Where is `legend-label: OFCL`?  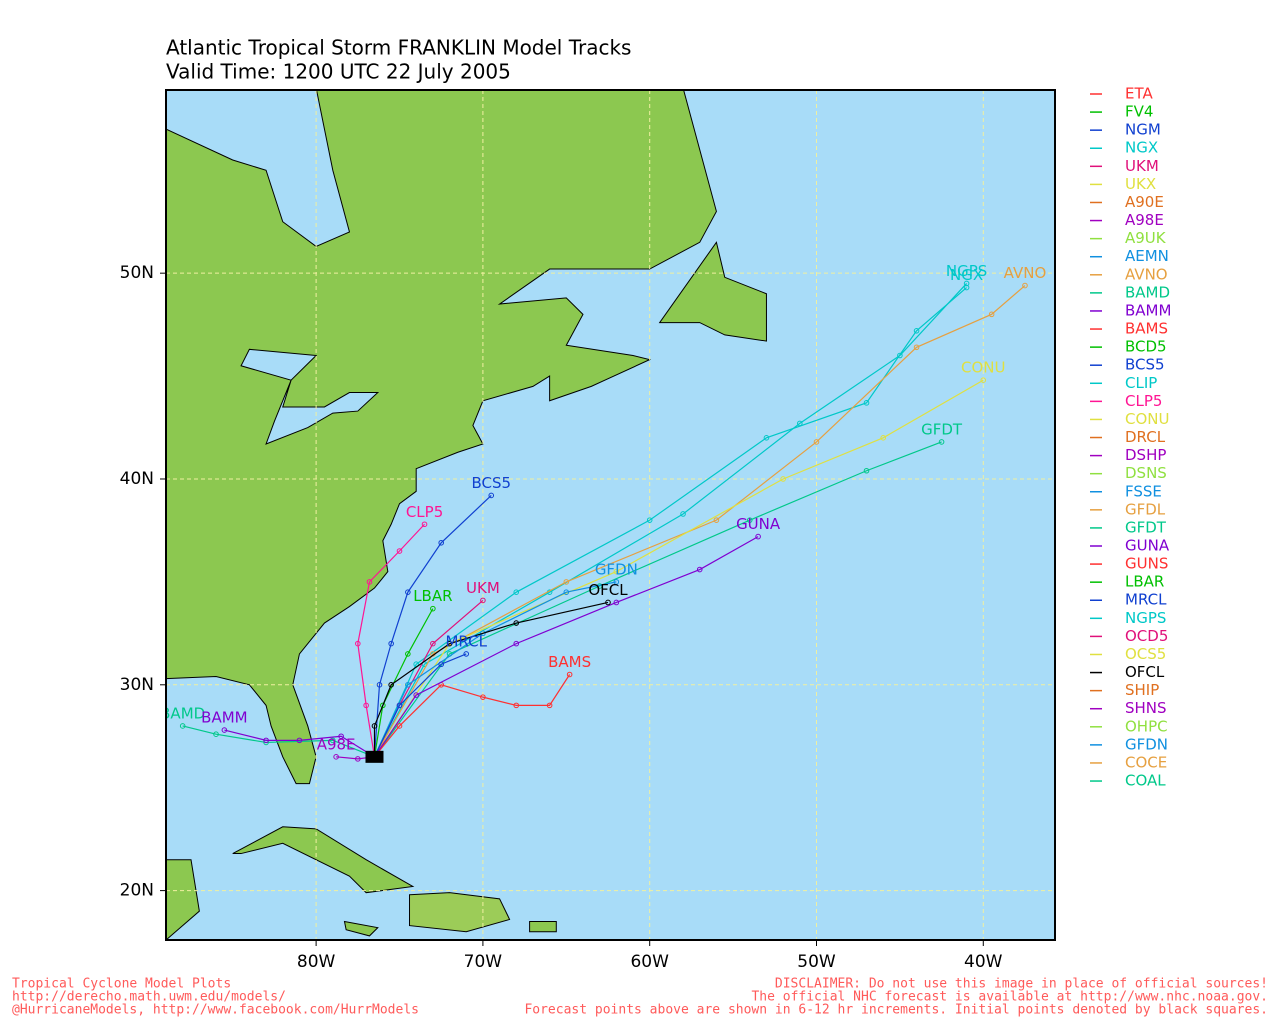 legend-label: OFCL is located at coordinates (1145, 672).